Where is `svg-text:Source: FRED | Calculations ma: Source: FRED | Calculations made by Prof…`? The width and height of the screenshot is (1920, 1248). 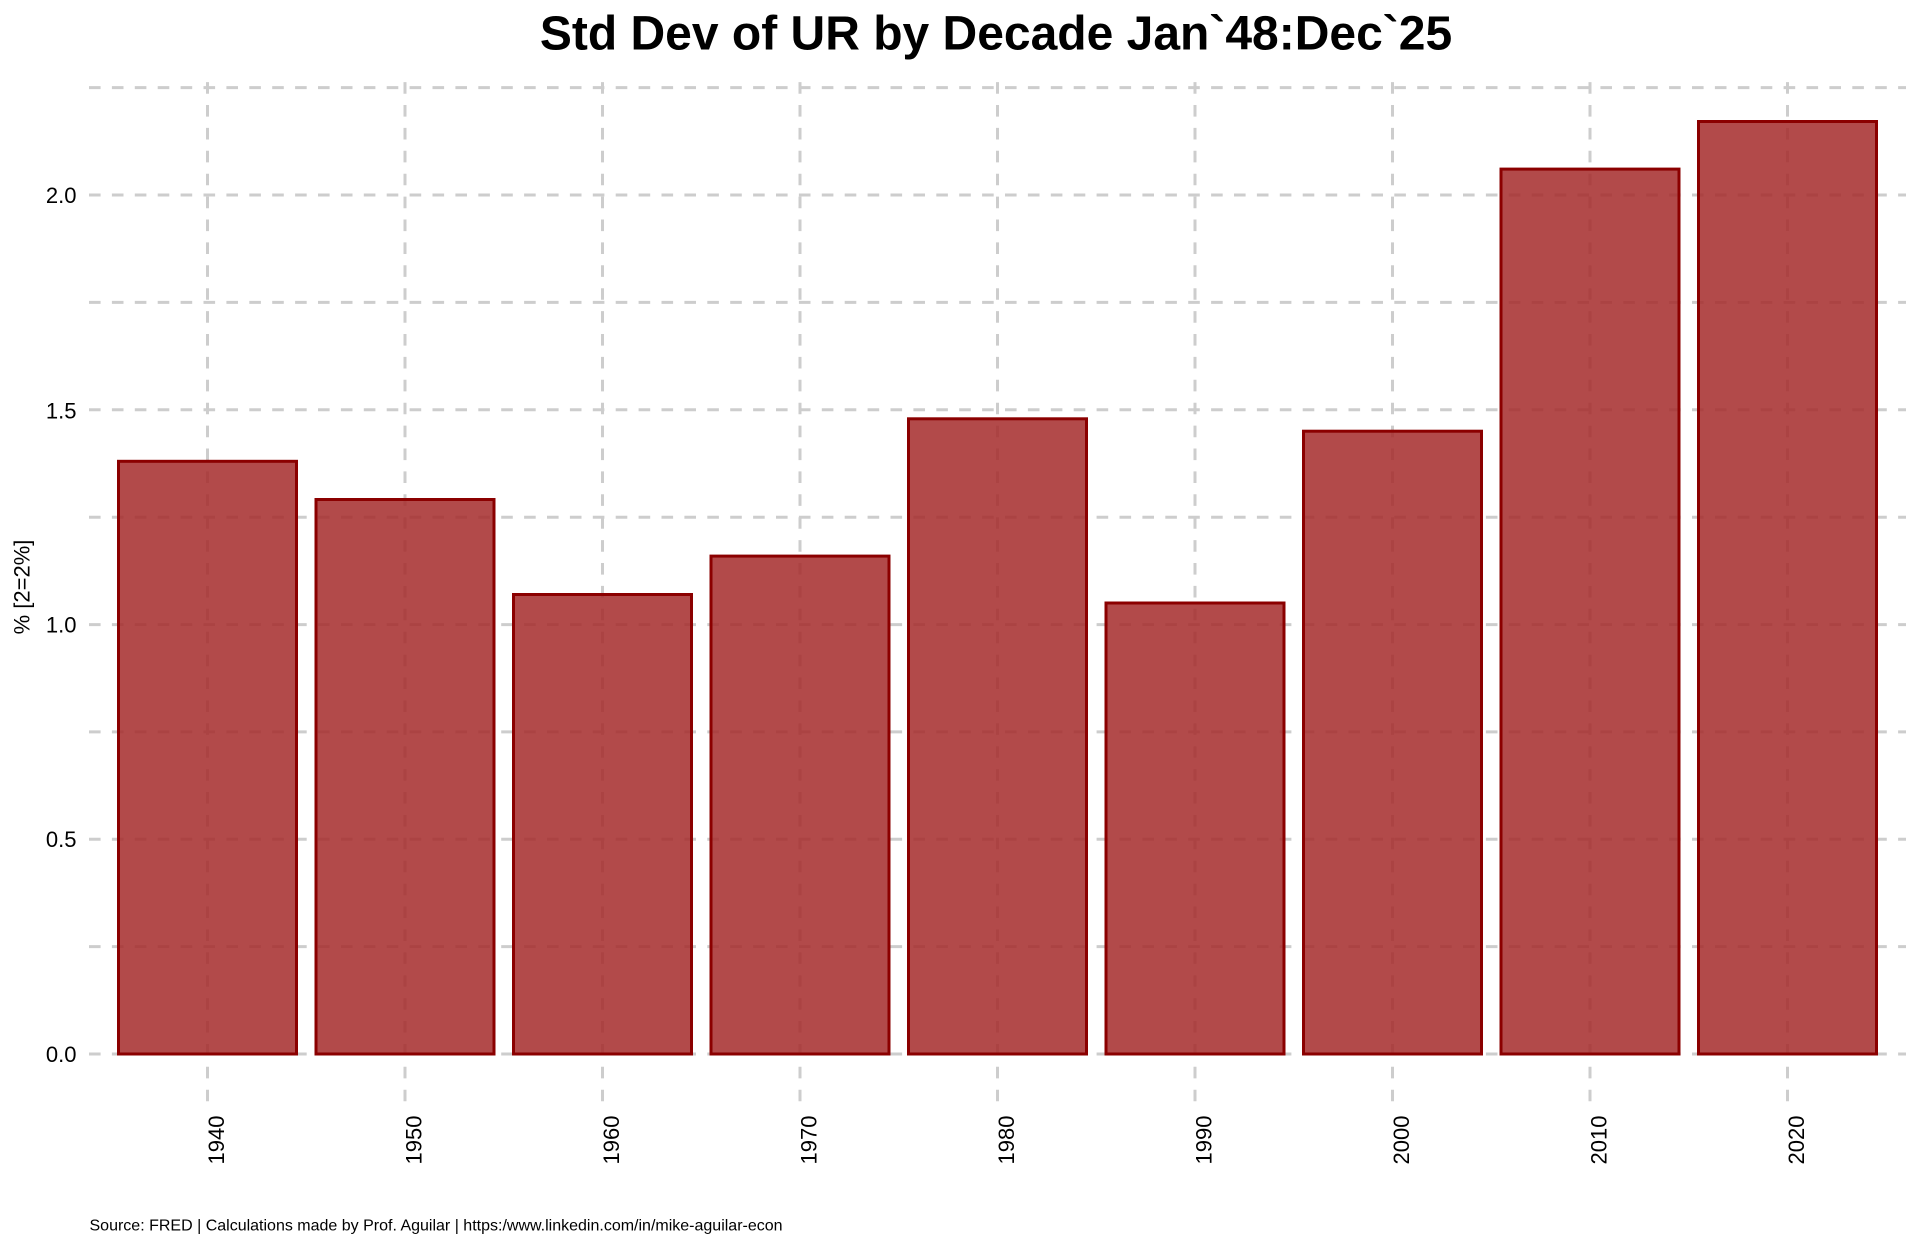 svg-text:Source: FRED | Calculations ma: Source: FRED | Calculations made by Prof… is located at coordinates (436, 1226).